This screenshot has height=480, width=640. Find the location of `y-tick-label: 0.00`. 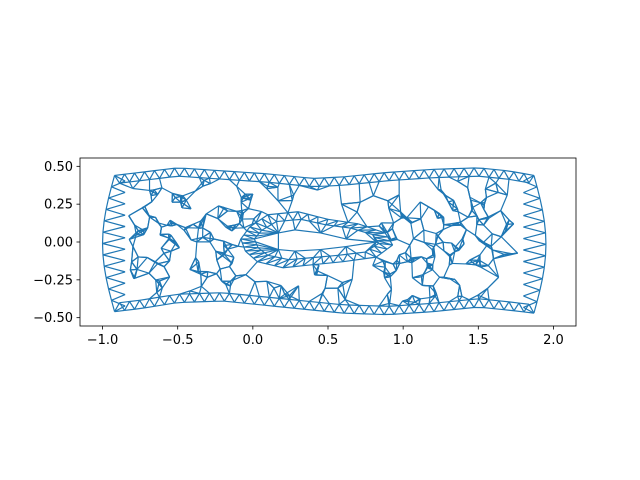

y-tick-label: 0.00 is located at coordinates (58, 243).